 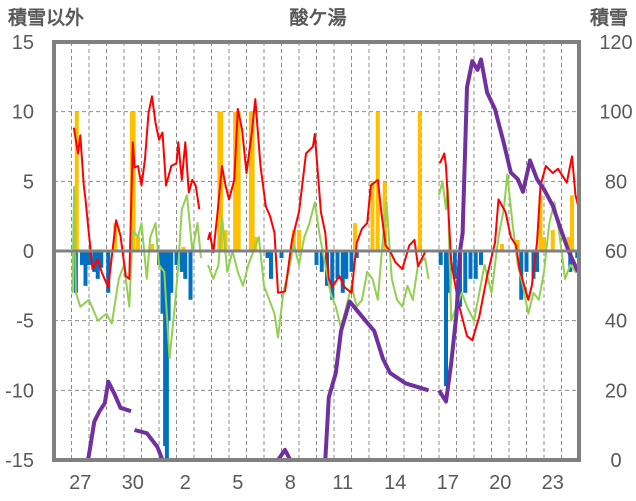 I want to click on right-axis-tick-label: 20, so click(x=616, y=391).